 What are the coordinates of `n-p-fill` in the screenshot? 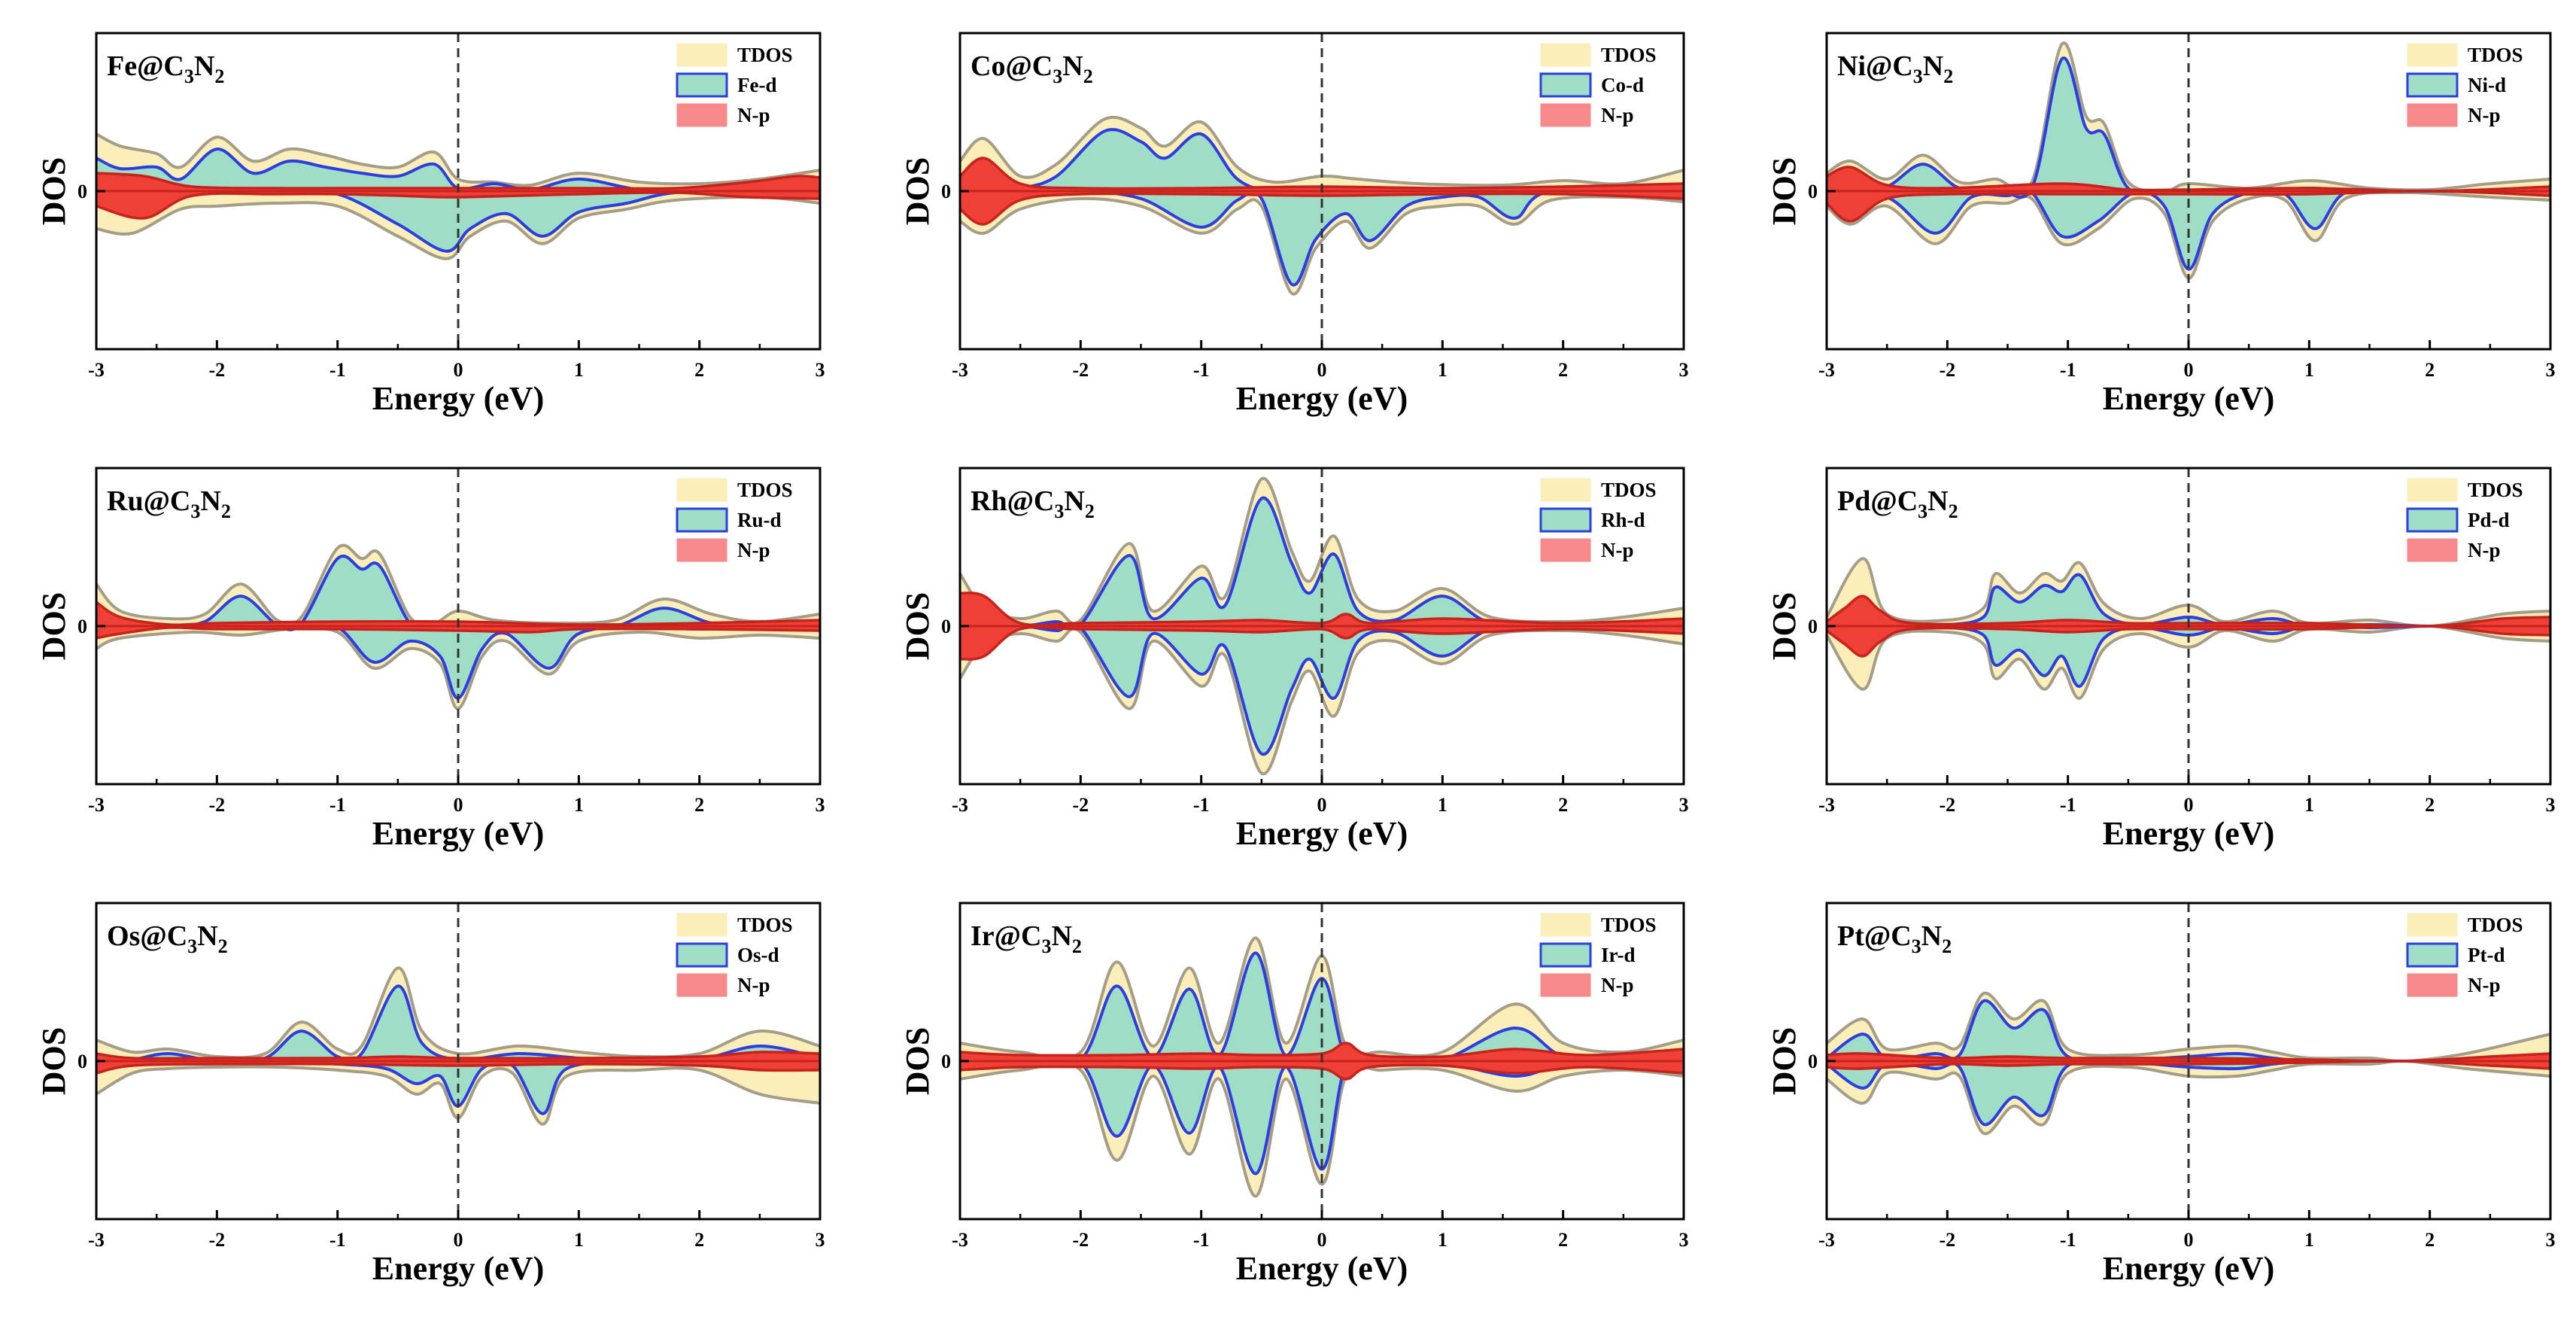 It's located at (458, 196).